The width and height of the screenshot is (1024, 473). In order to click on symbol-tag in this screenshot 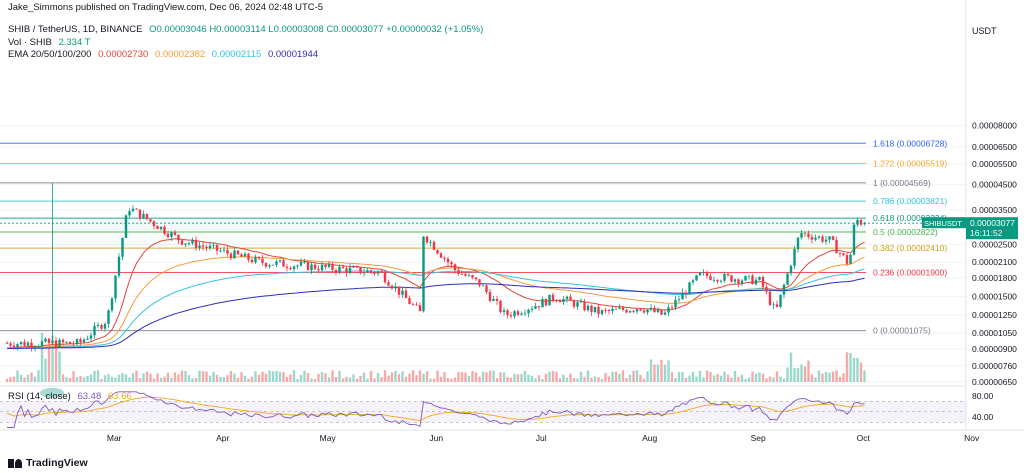, I will do `click(944, 223)`.